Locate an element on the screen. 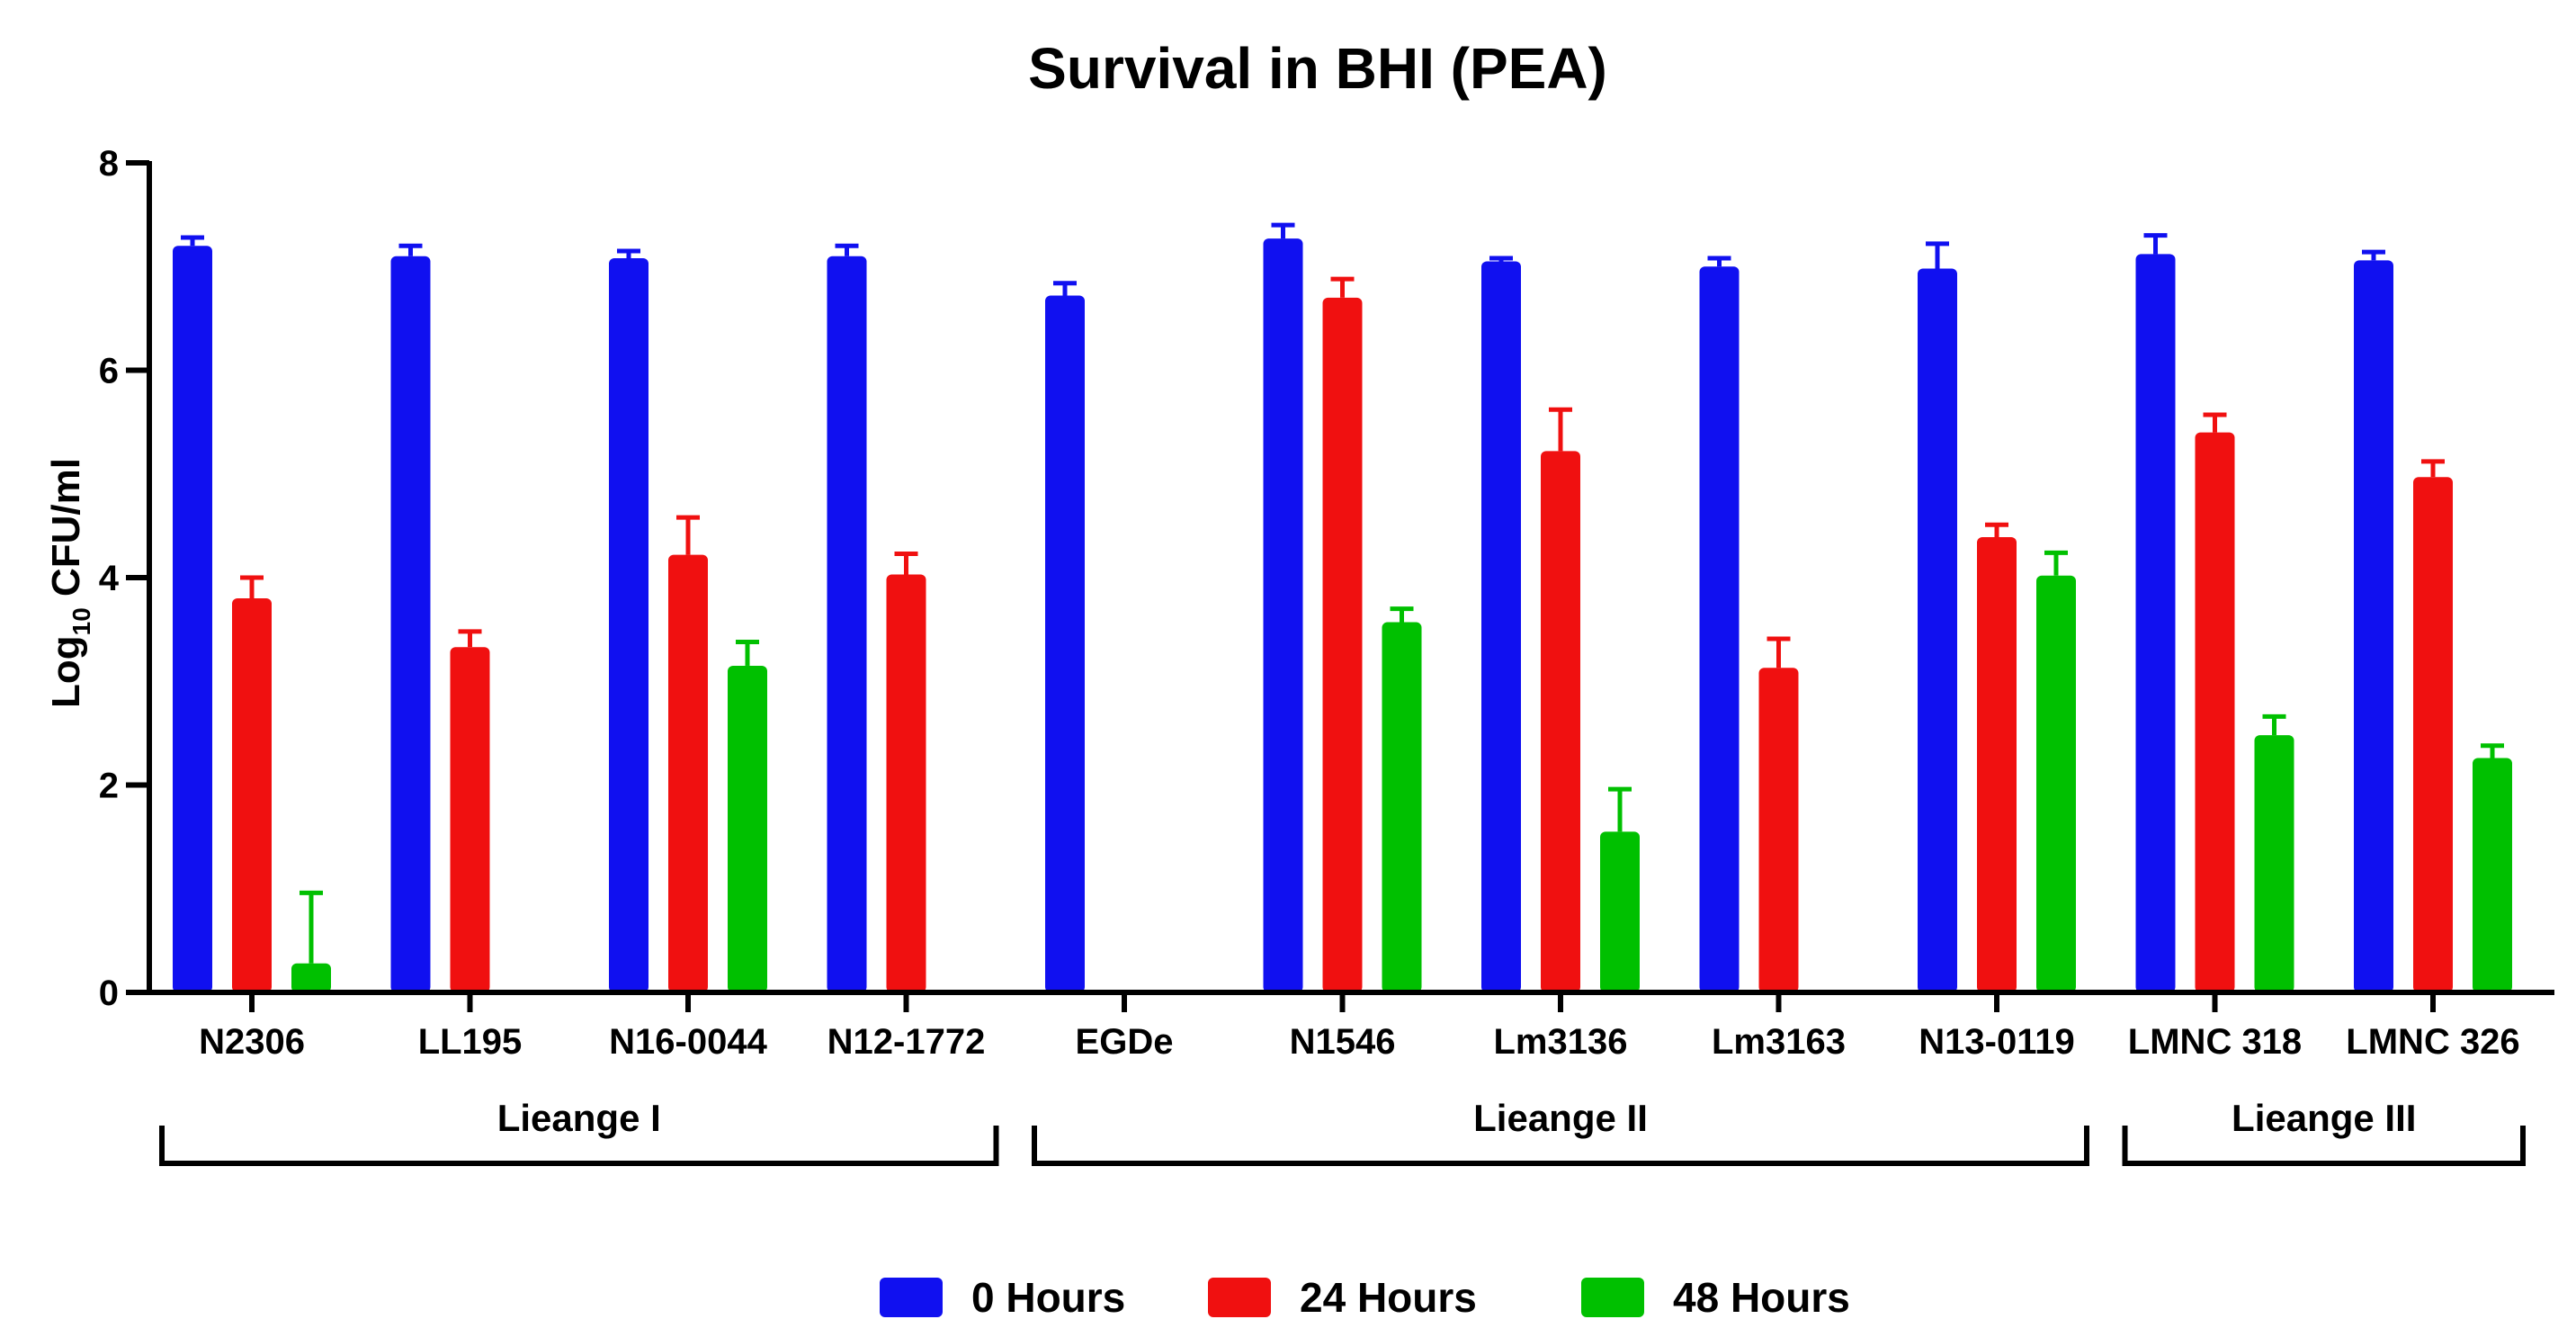  lineage-label: Lieange I is located at coordinates (579, 1118).